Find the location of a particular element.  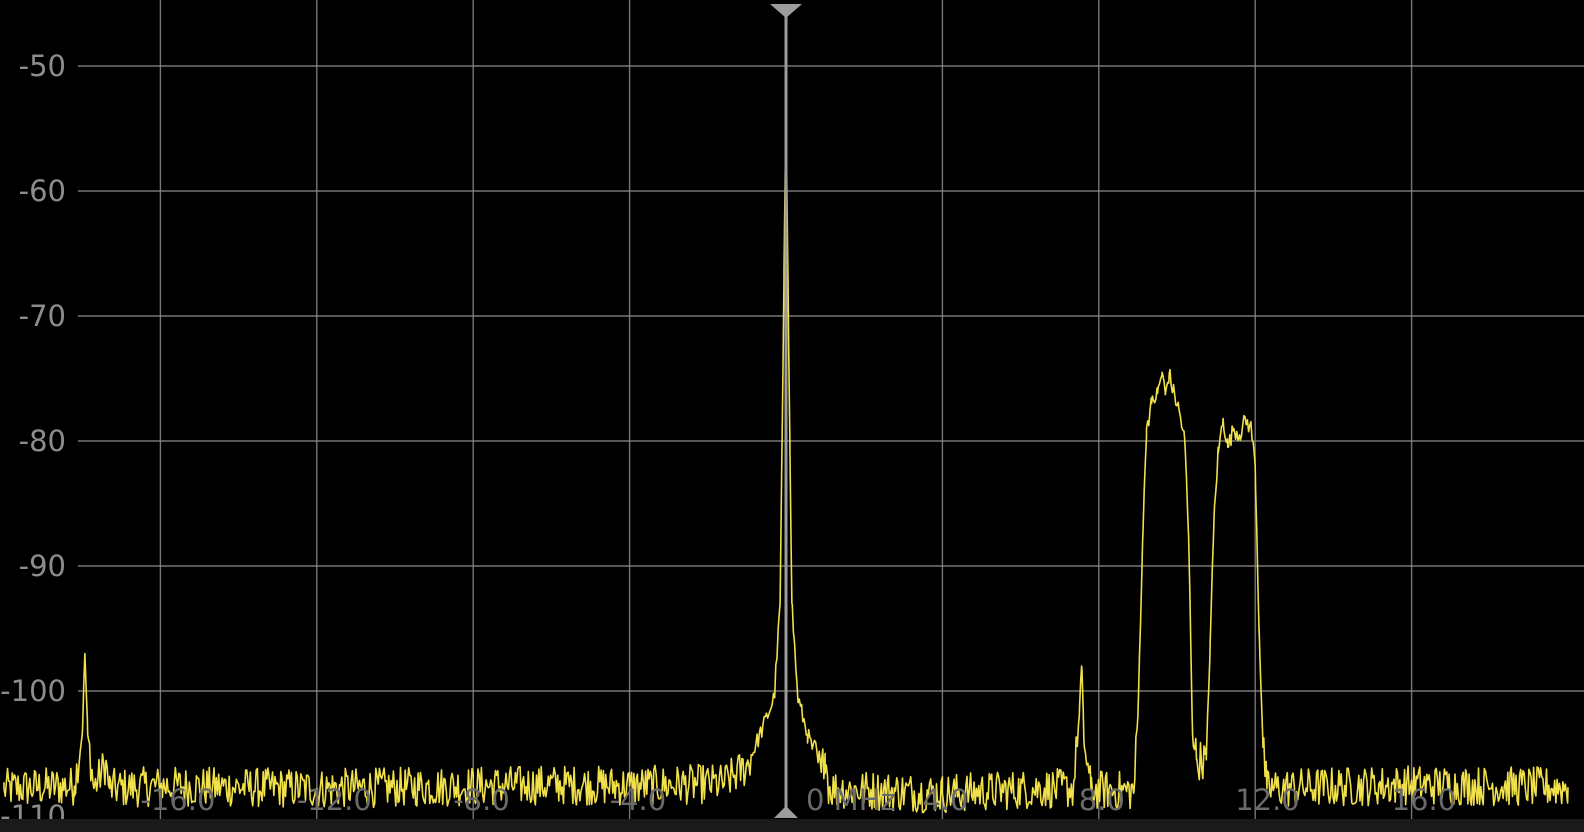

x-tick-label-0: -16.0 is located at coordinates (177, 800).